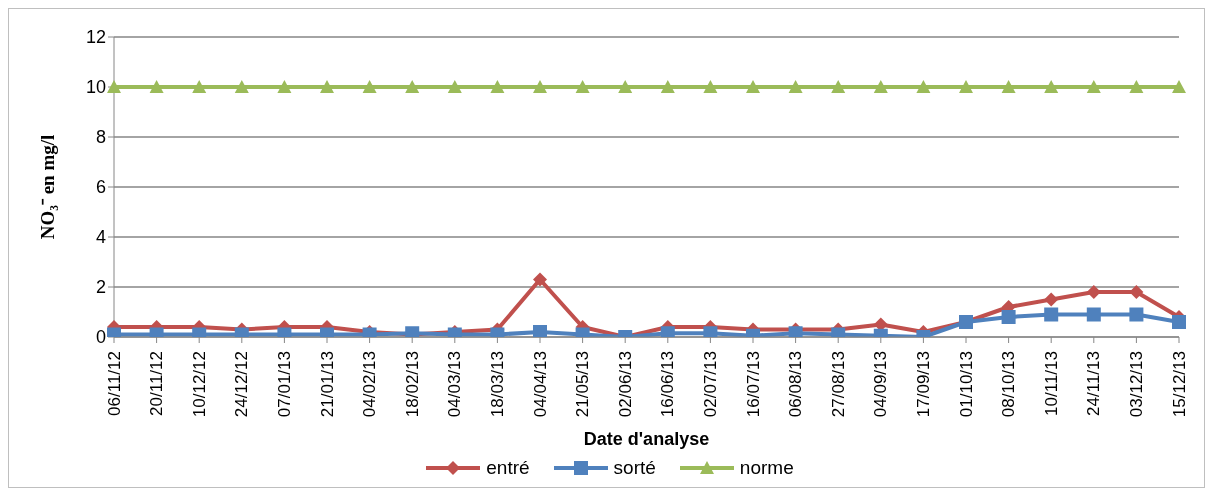 The width and height of the screenshot is (1215, 495). I want to click on x-tick-label: 18/03/13, so click(497, 384).